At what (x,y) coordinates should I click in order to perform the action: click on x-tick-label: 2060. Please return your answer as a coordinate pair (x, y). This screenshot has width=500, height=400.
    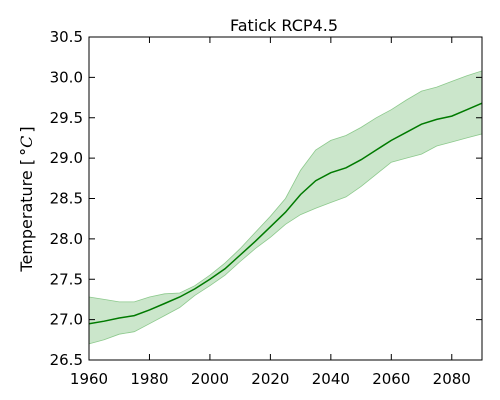
    Looking at the image, I should click on (391, 379).